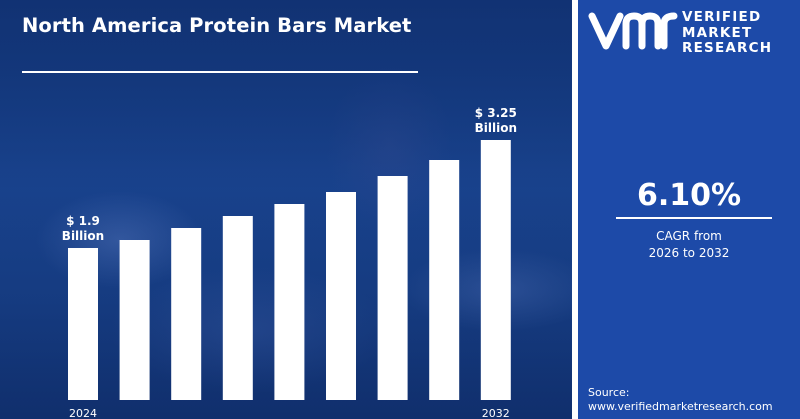  I want to click on vmr-logo-icon, so click(633, 31).